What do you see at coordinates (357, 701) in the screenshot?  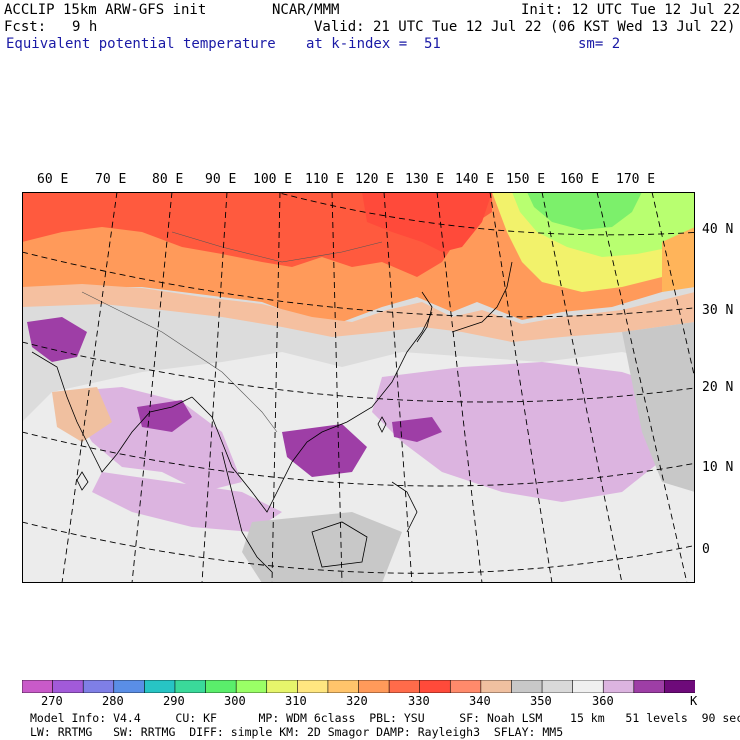 I see `colorbar-tick-320: 320` at bounding box center [357, 701].